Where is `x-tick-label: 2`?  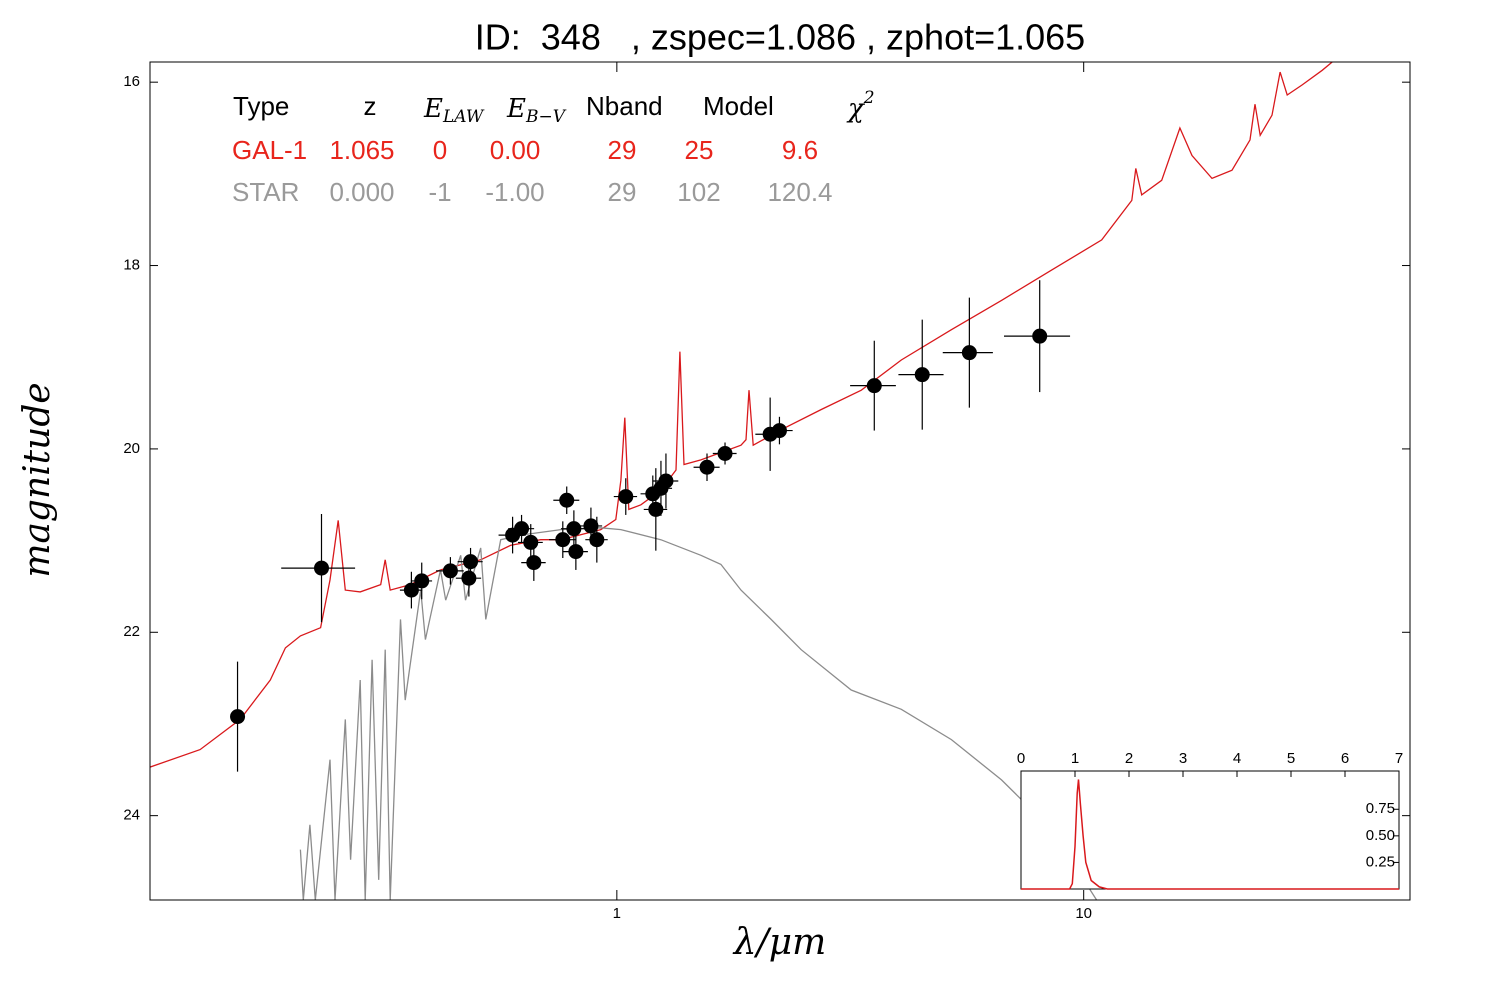 x-tick-label: 2 is located at coordinates (1129, 758).